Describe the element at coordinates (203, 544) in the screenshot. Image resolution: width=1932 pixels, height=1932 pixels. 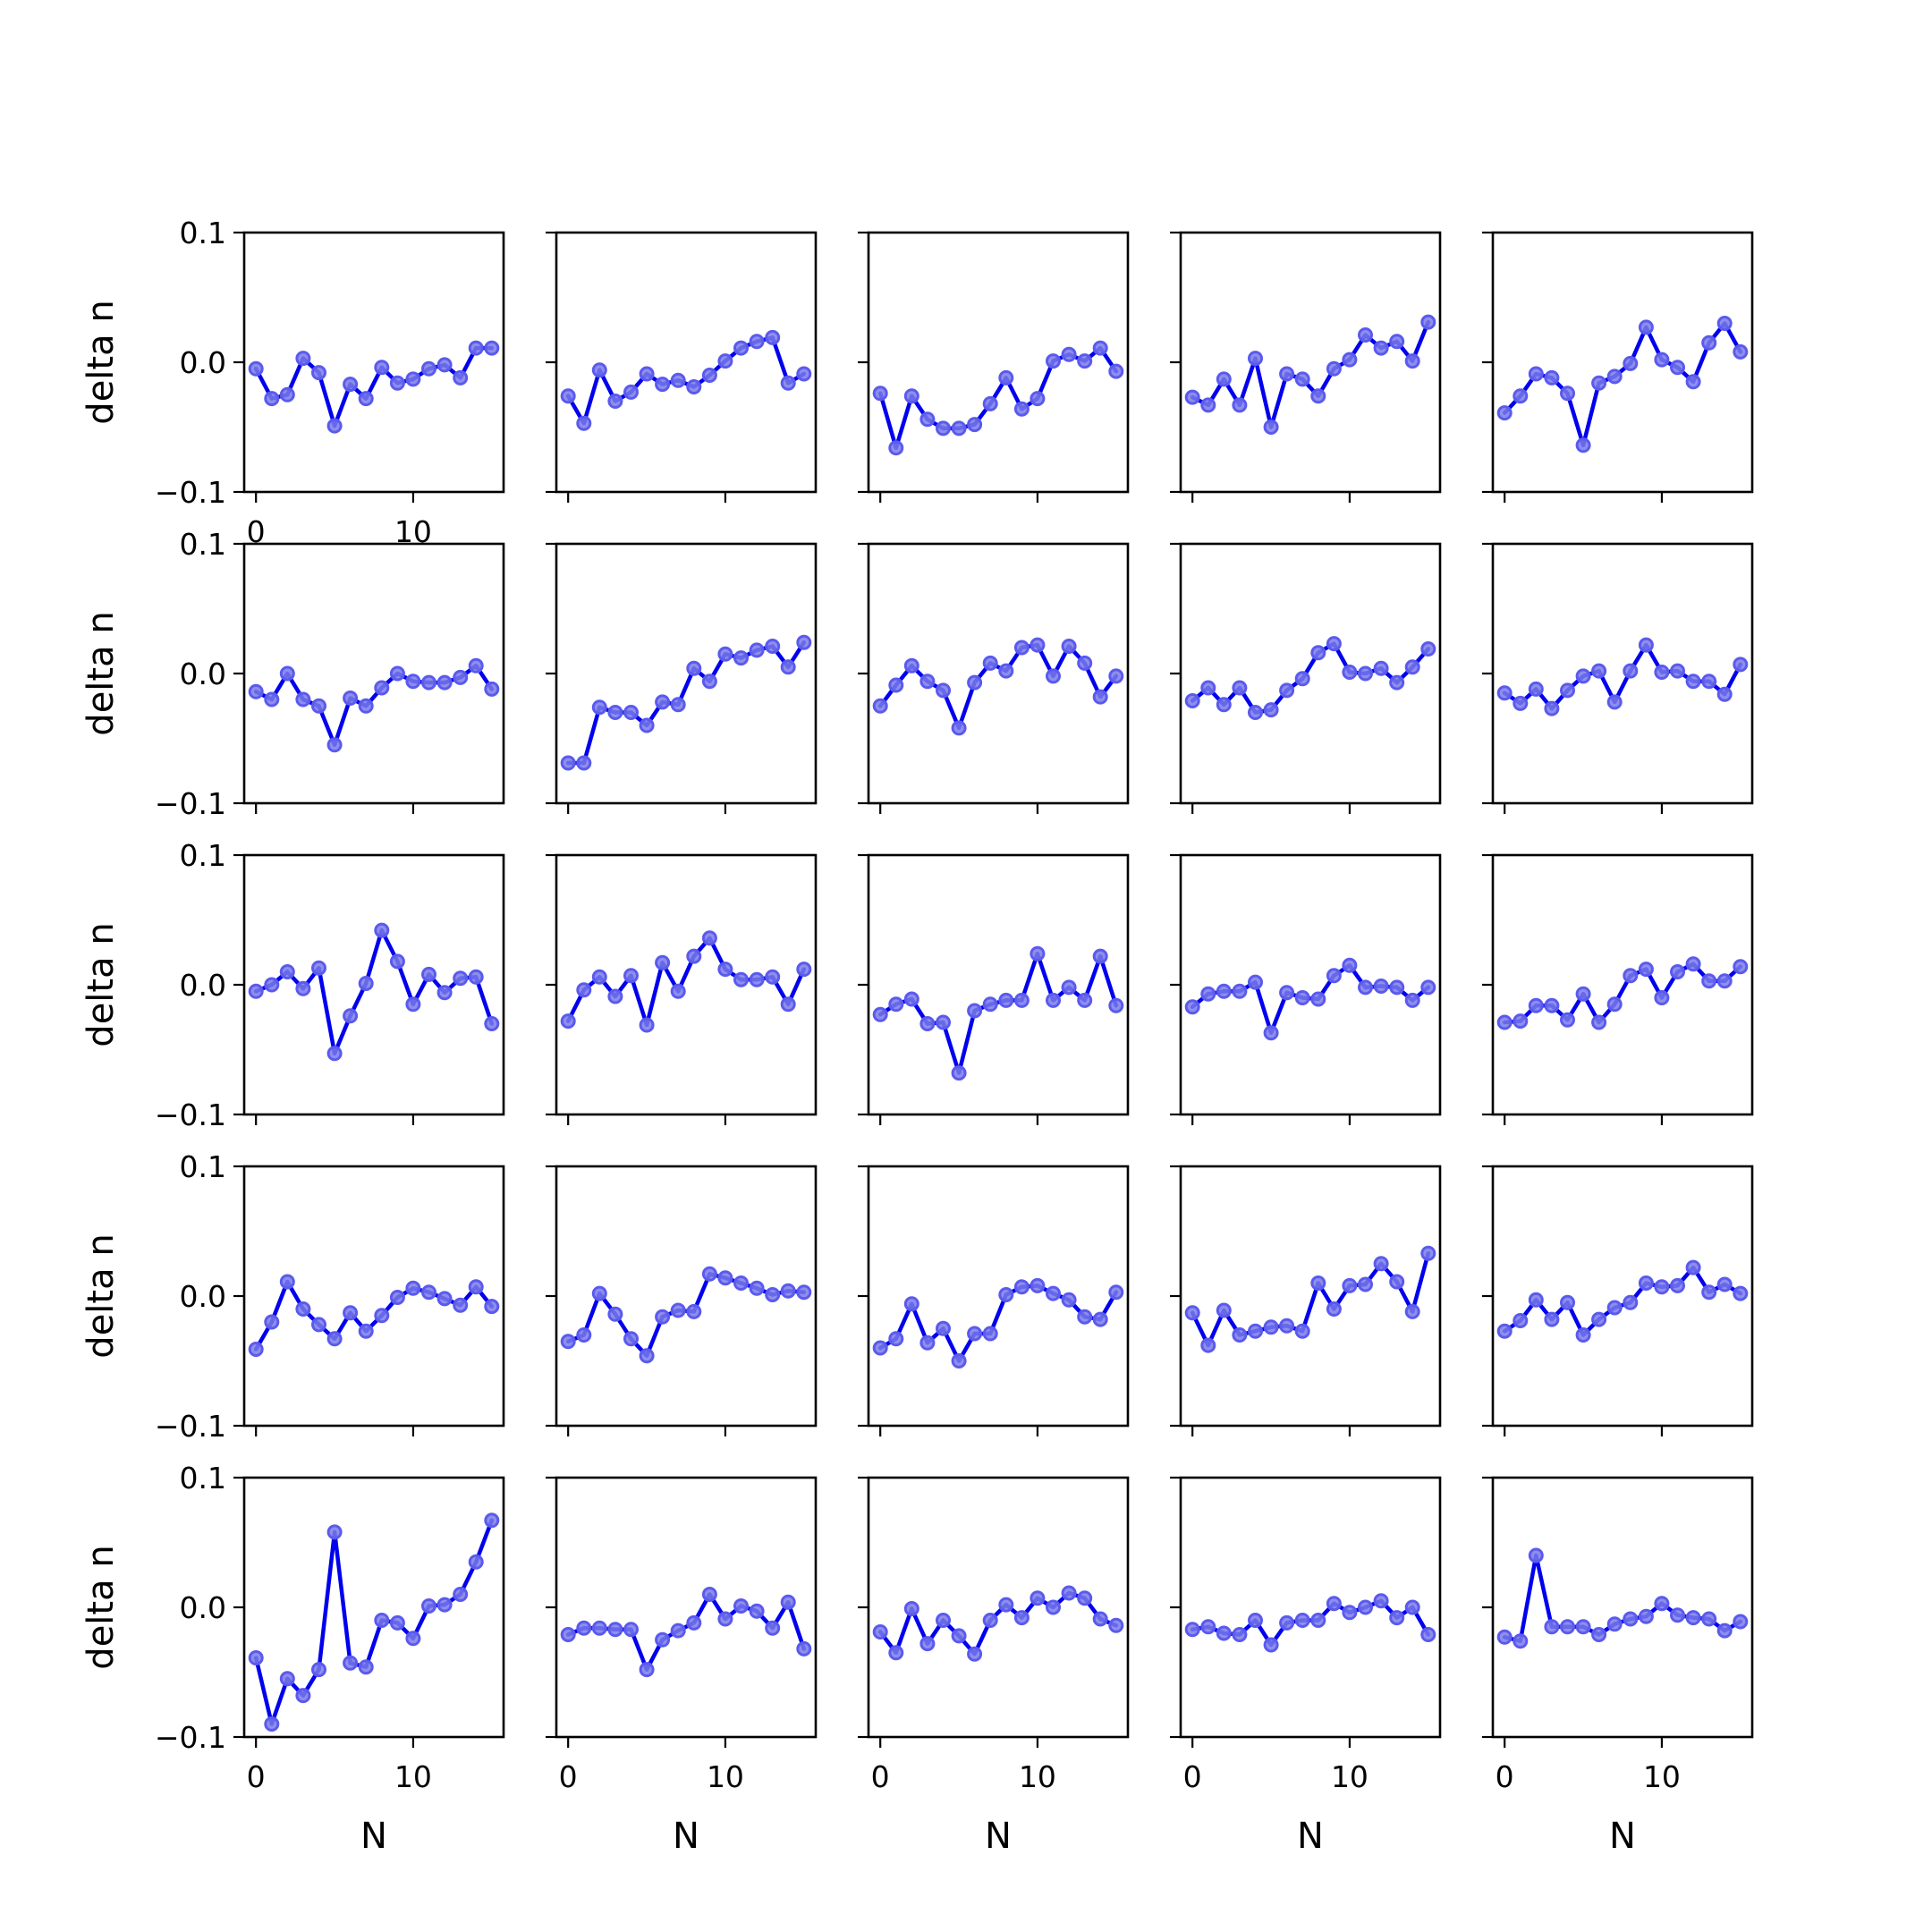
I see `y-tick-label: 0.1` at that location.